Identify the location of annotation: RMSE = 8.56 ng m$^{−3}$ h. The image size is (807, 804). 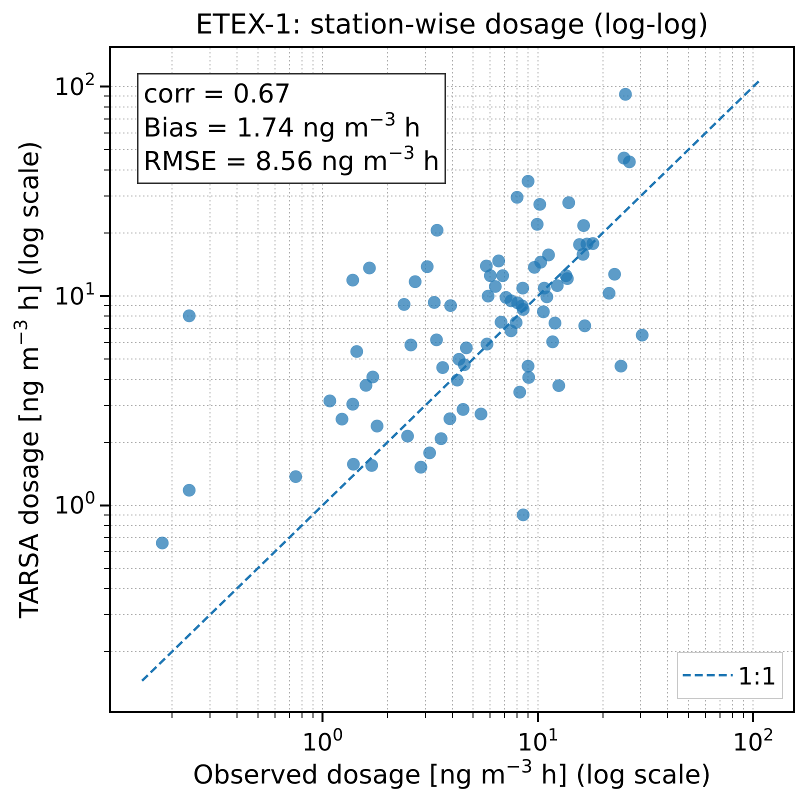
(292, 160).